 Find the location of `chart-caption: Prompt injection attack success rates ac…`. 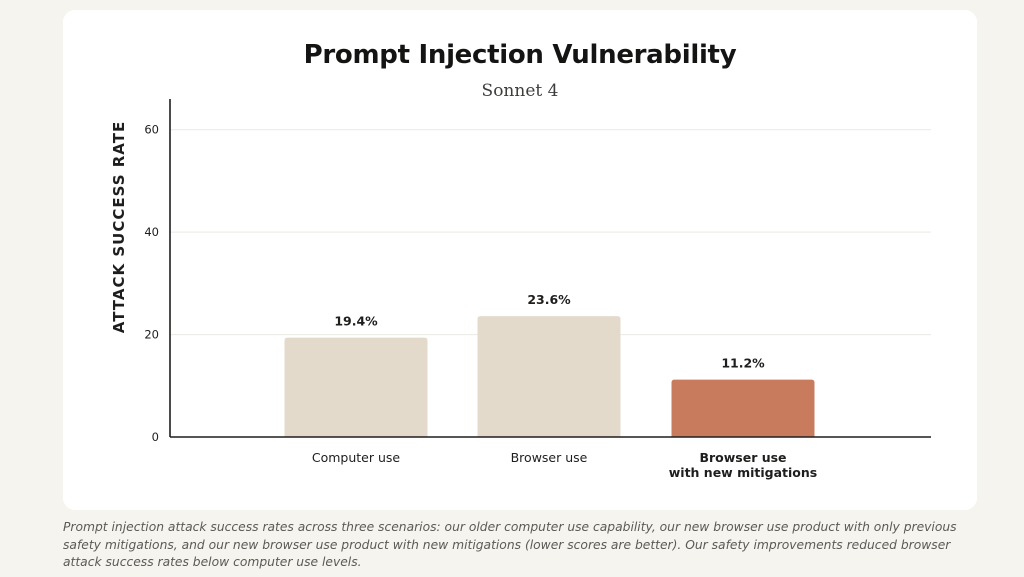

chart-caption: Prompt injection attack success rates ac… is located at coordinates (510, 544).